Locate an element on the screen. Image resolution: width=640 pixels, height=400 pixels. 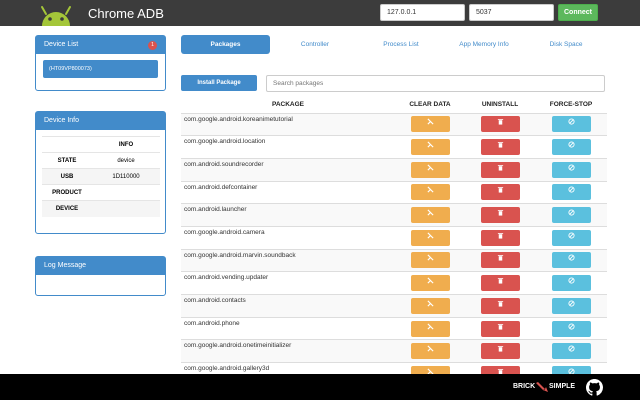
column-header-clear-data: CLEAR DATA is located at coordinates (430, 105).